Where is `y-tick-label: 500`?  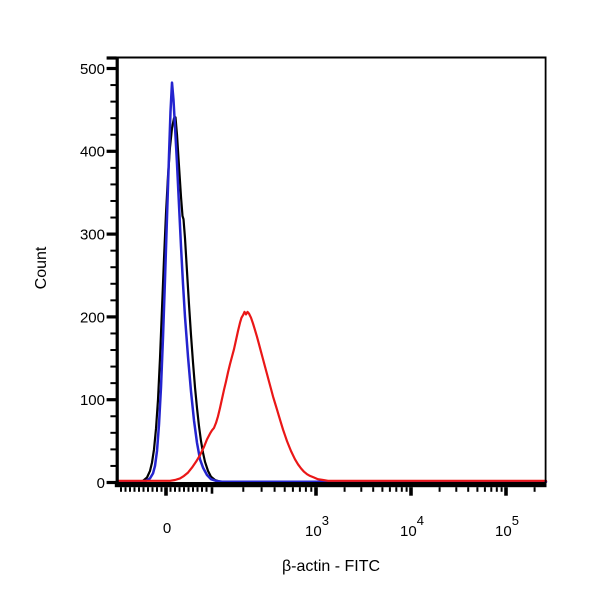
y-tick-label: 500 is located at coordinates (92, 69).